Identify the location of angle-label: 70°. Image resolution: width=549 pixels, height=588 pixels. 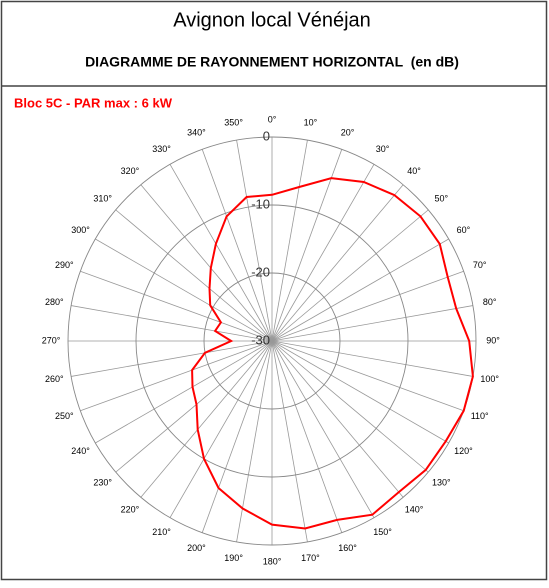
(480, 265).